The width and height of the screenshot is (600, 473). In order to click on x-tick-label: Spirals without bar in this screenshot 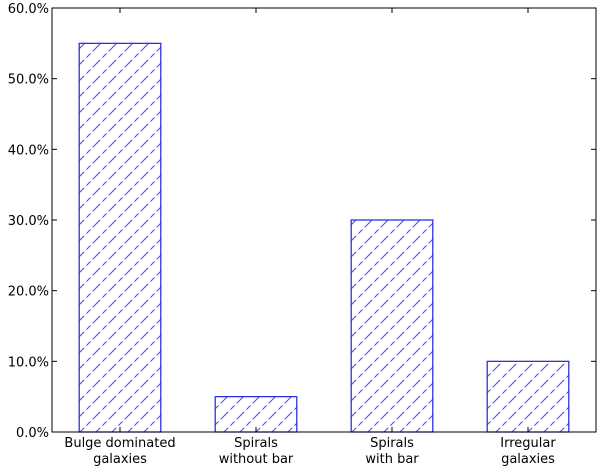, I will do `click(256, 451)`.